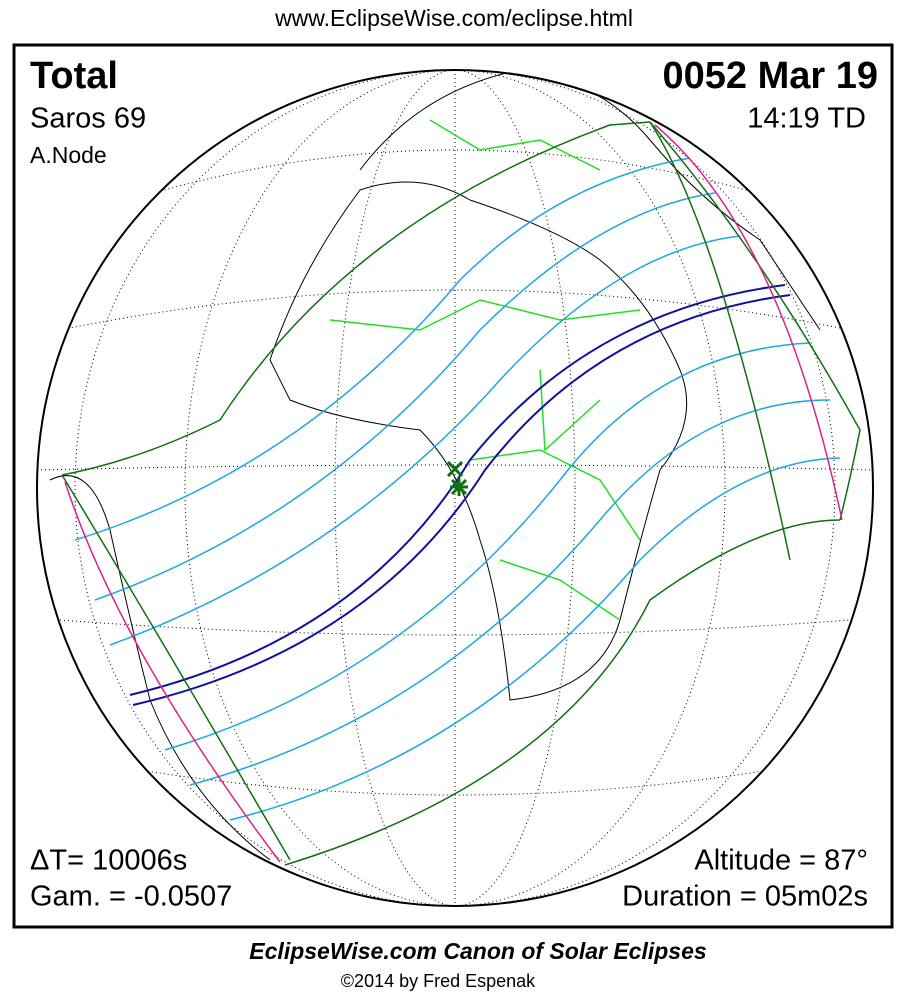 Image resolution: width=908 pixels, height=1004 pixels. What do you see at coordinates (74, 76) in the screenshot?
I see `eclipse-type: Total` at bounding box center [74, 76].